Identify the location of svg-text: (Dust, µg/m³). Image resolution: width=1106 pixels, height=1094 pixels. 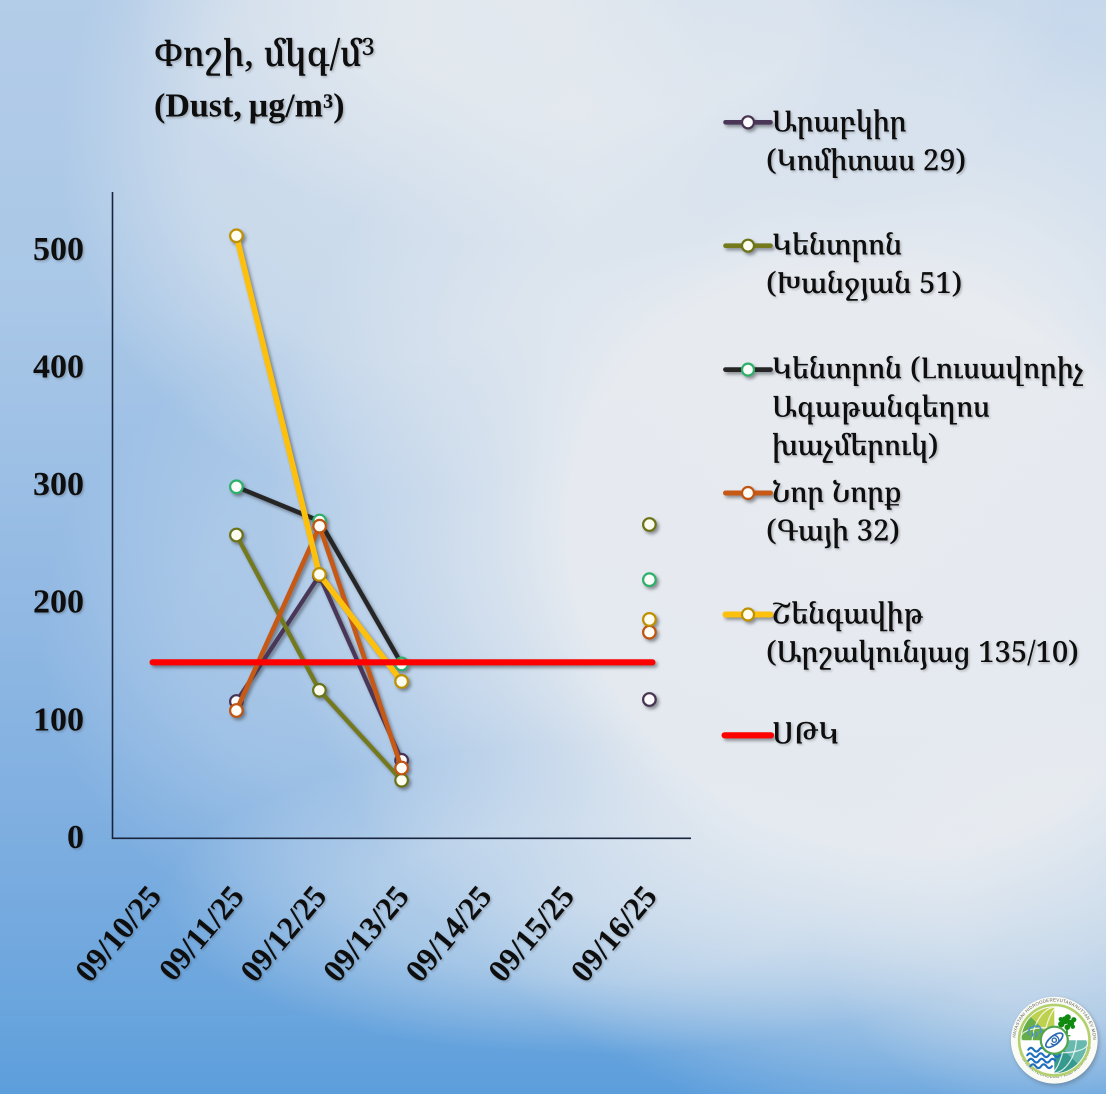
(249, 106).